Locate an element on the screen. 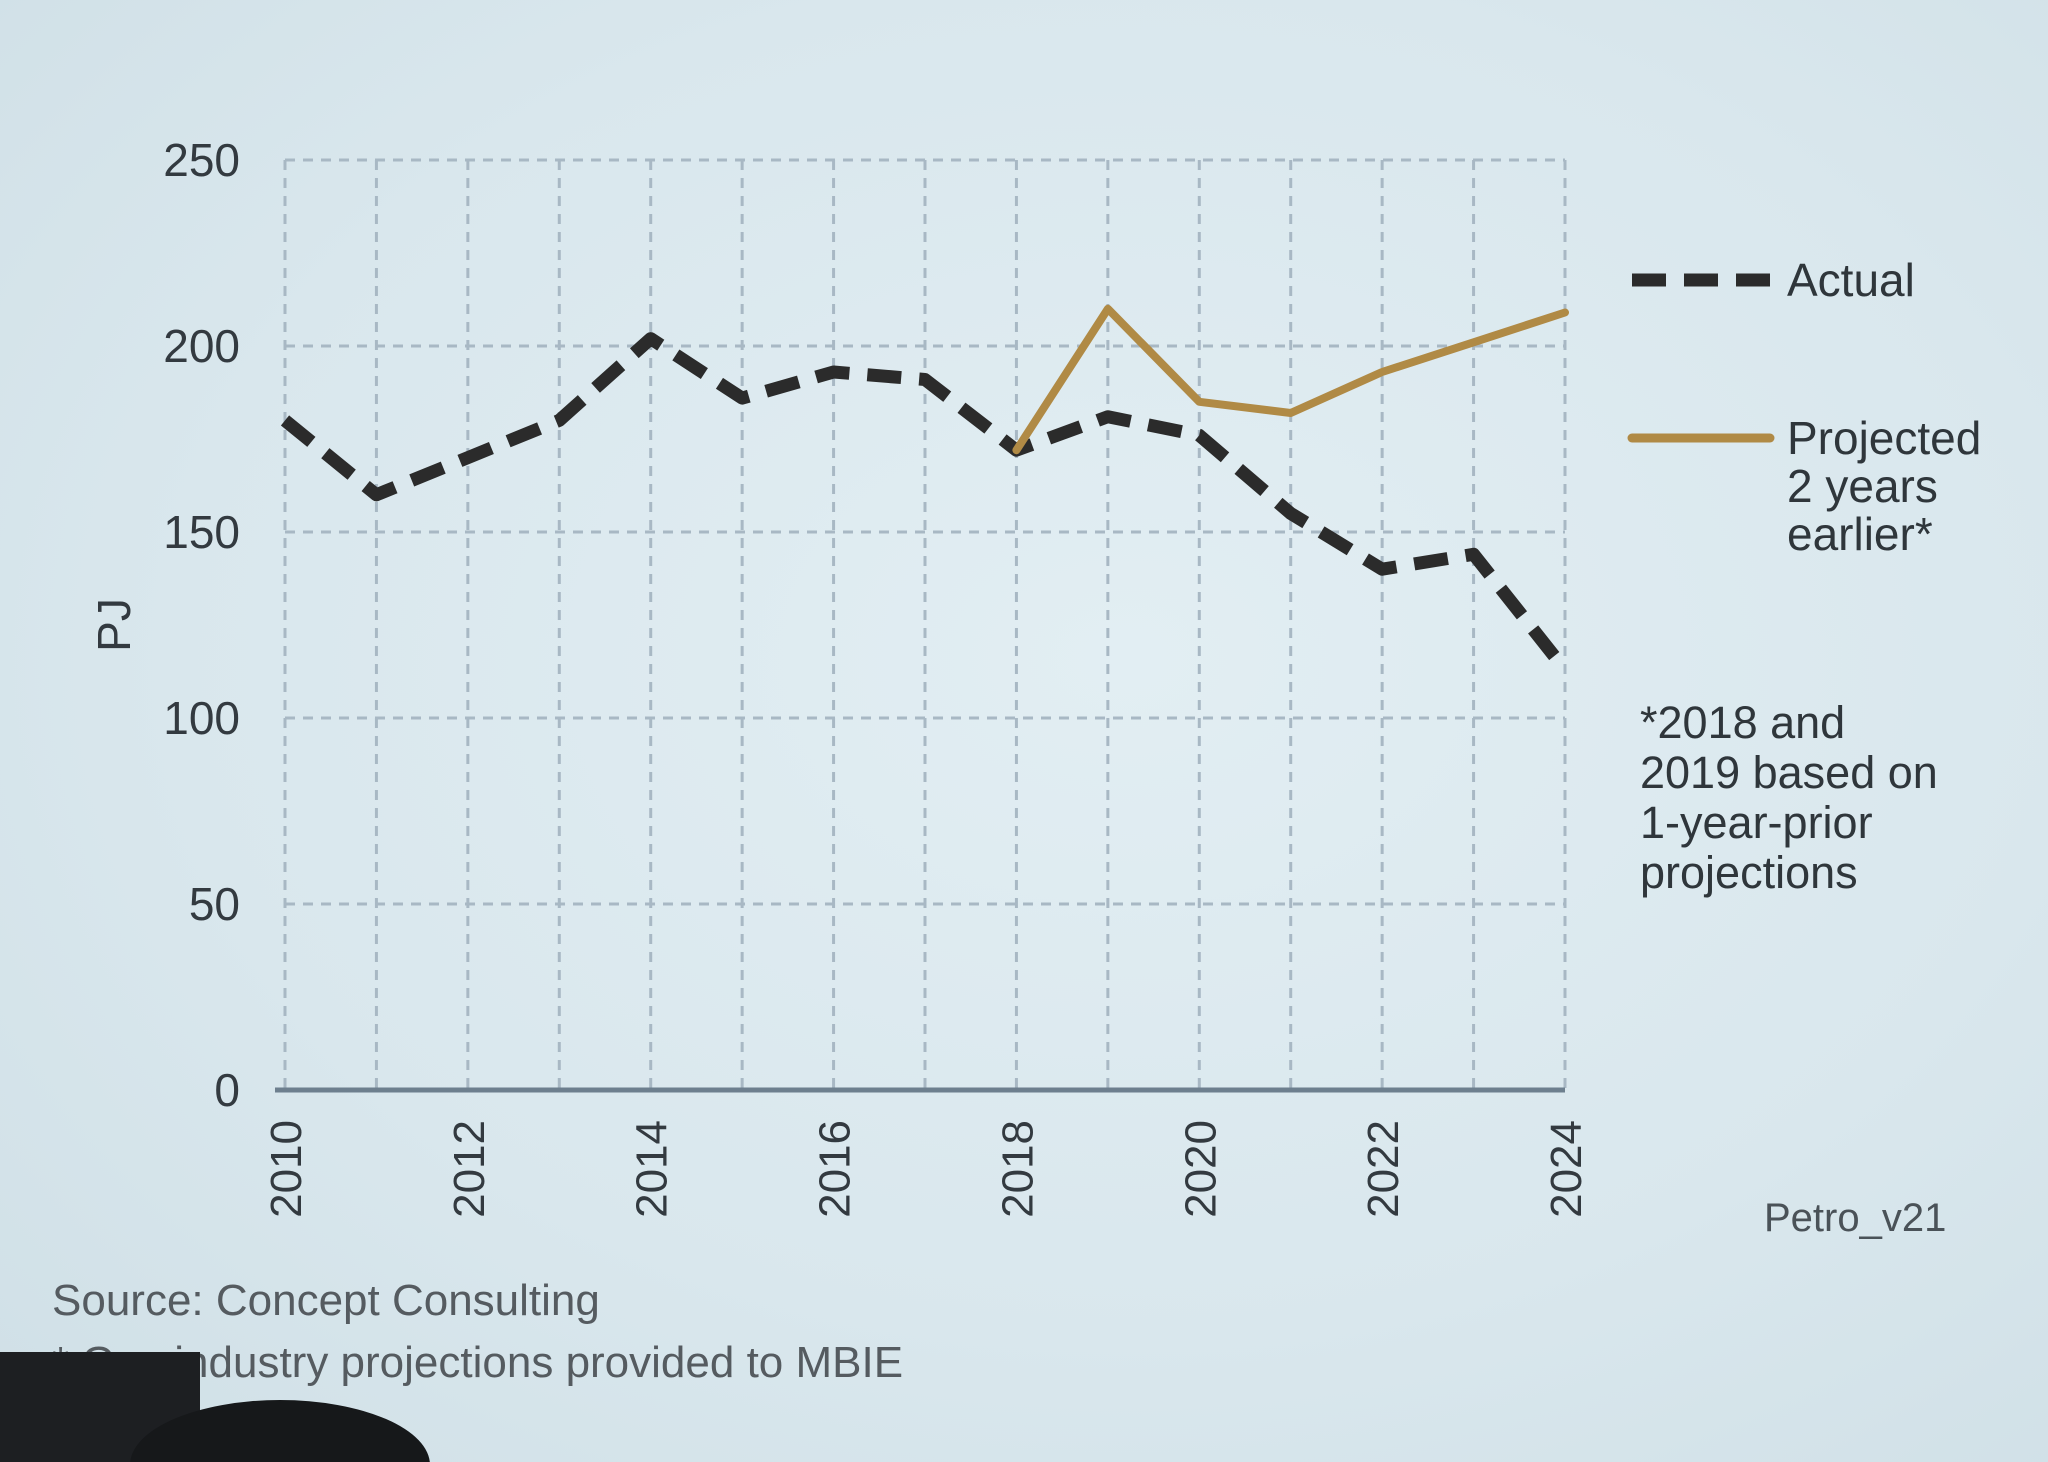 The width and height of the screenshot is (2048, 1462). y-tick-label: 200 is located at coordinates (201, 346).